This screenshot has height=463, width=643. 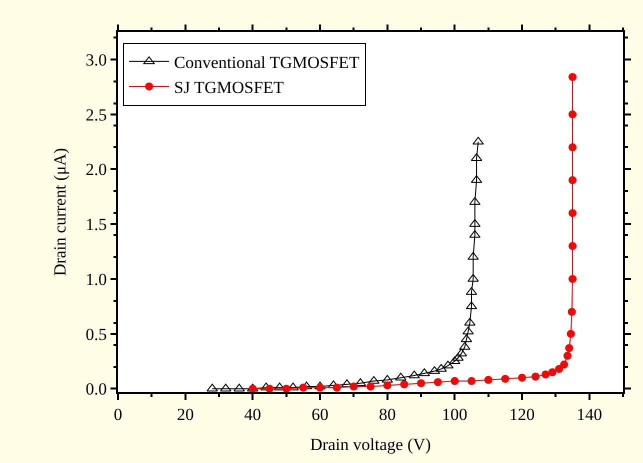 I want to click on x-tick-label: 120, so click(x=522, y=414).